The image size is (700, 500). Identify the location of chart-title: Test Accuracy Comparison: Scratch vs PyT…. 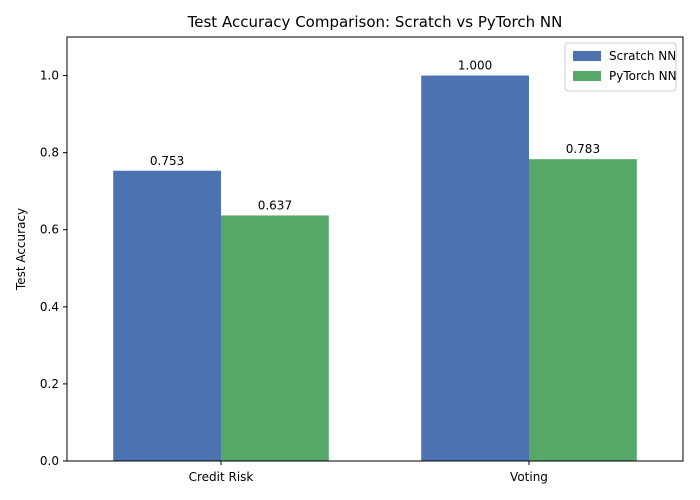
(375, 22).